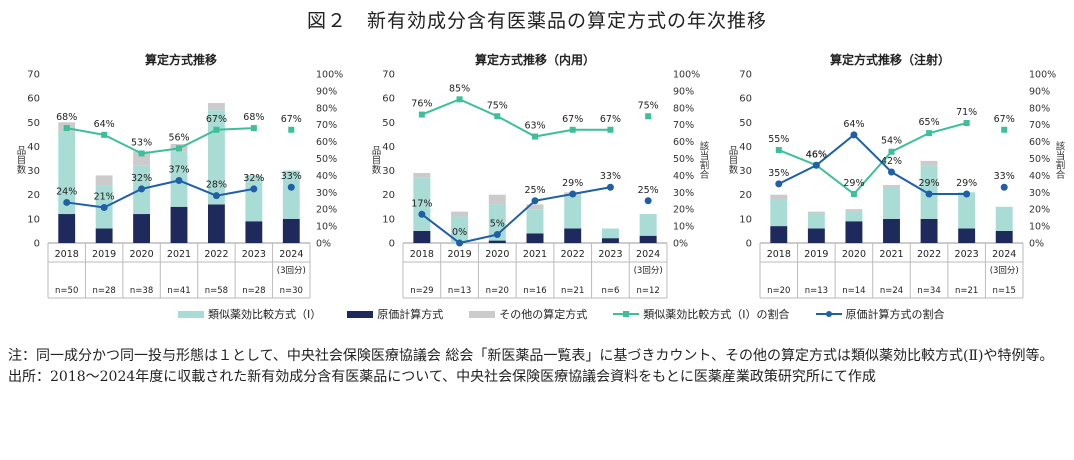 This screenshot has height=460, width=1074. I want to click on n-label: n=58, so click(216, 291).